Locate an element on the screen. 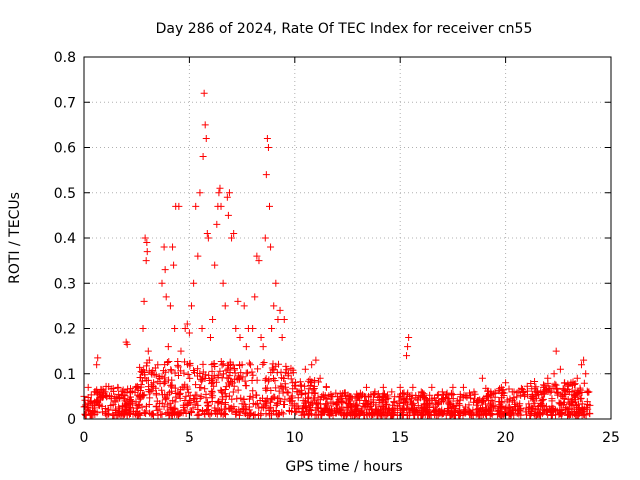  y-tick-label: 0.7 is located at coordinates (65, 103).